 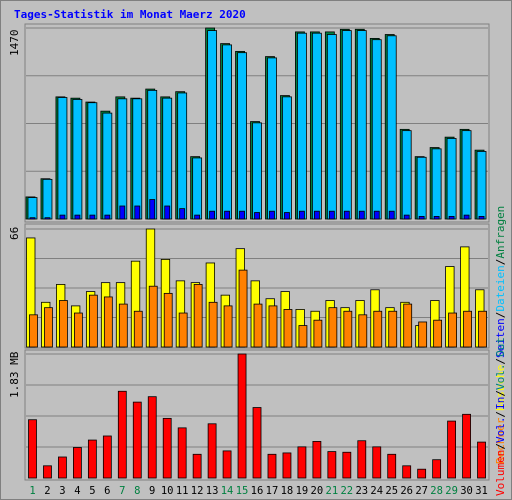 I want to click on day-label: 14, so click(x=227, y=491).